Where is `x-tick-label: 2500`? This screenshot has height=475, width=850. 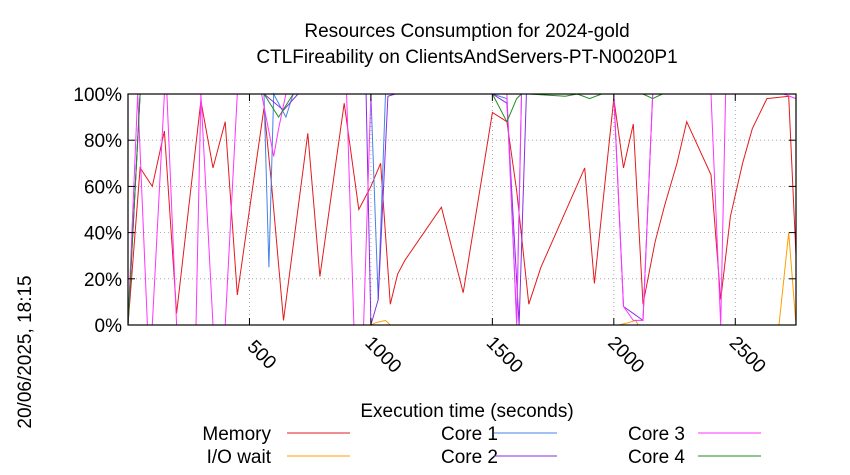 x-tick-label: 2500 is located at coordinates (747, 355).